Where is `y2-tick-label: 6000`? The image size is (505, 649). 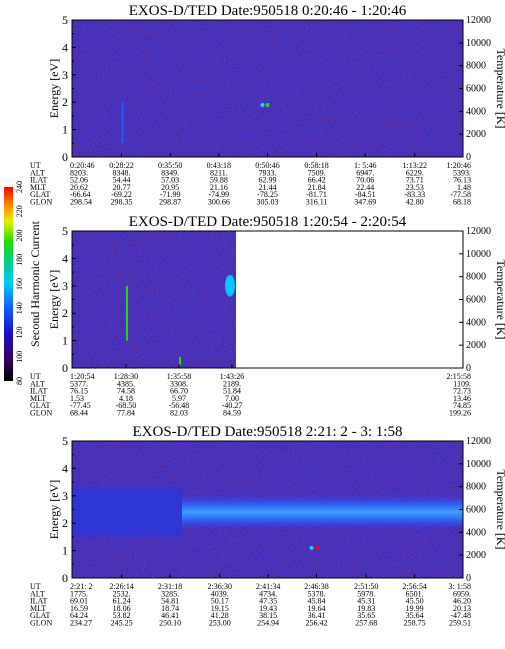 y2-tick-label: 6000 is located at coordinates (476, 300).